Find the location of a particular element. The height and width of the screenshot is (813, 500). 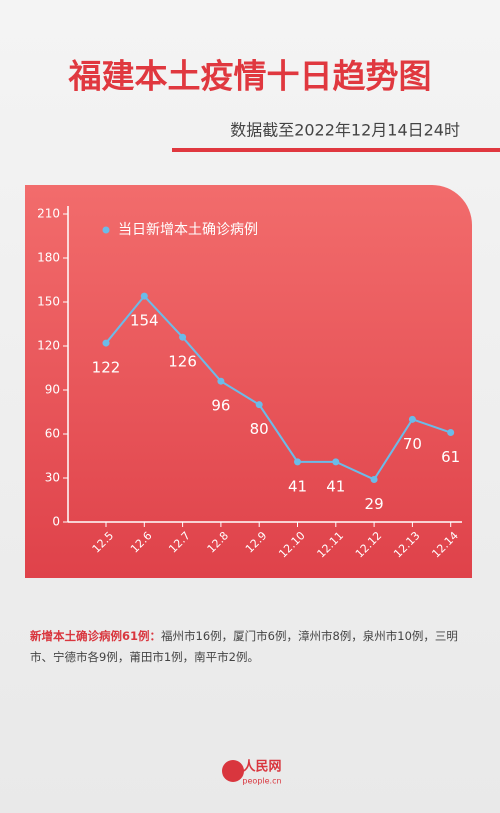

y-tick-label: 210 is located at coordinates (48, 214).